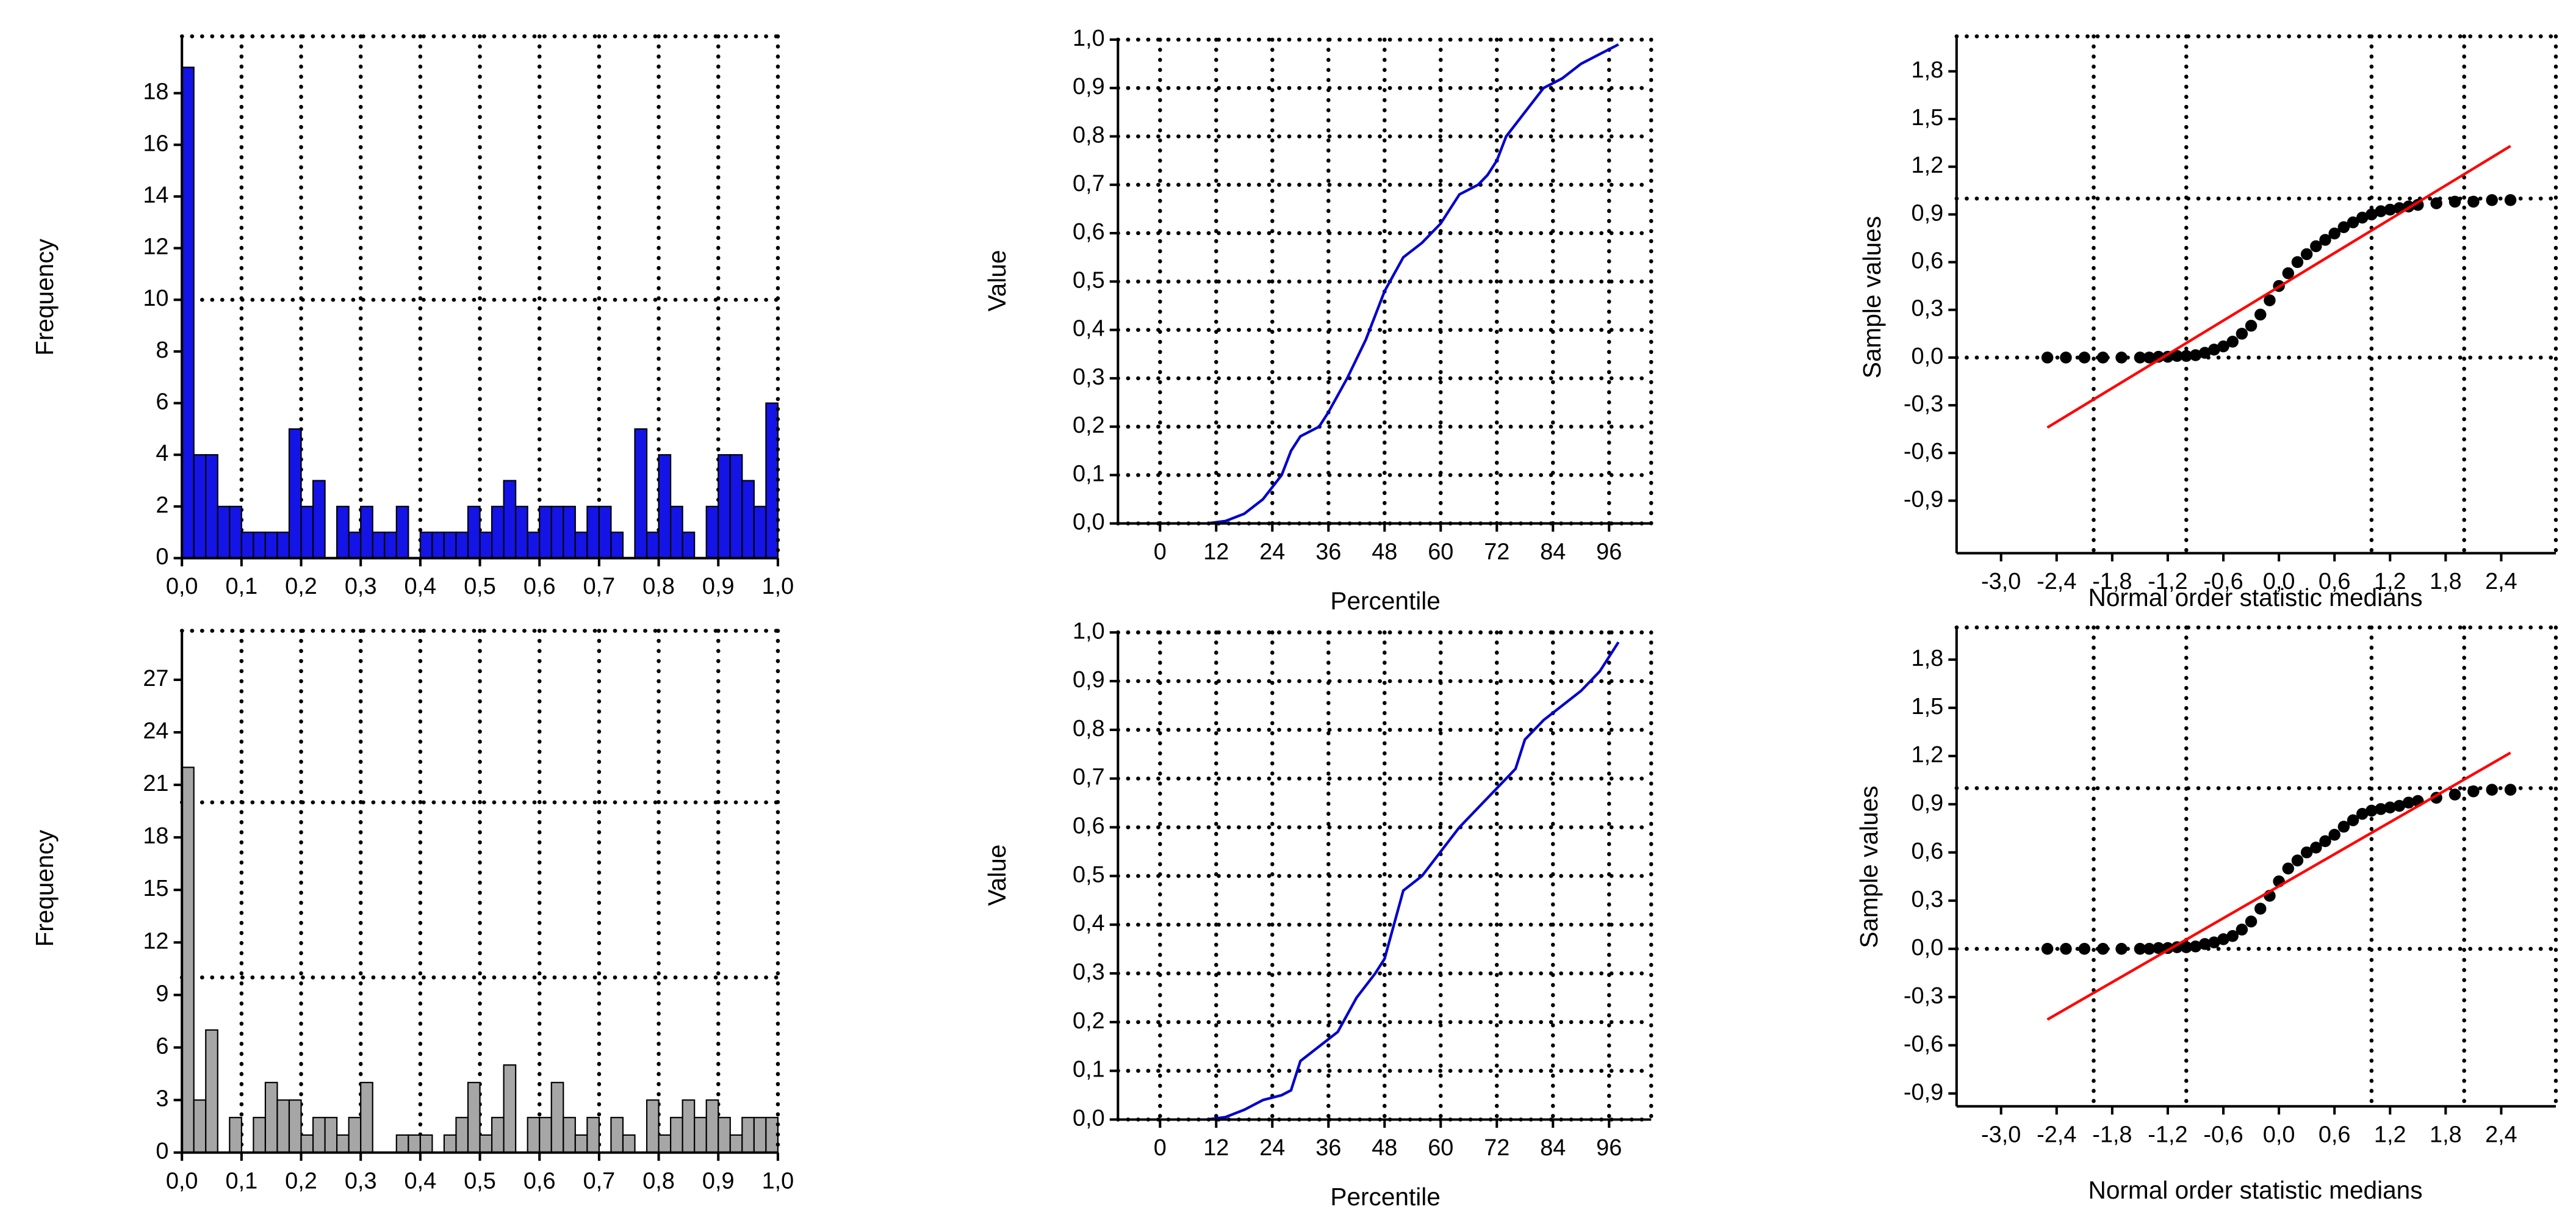  I want to click on x-tick-label: 0,4, so click(421, 1181).